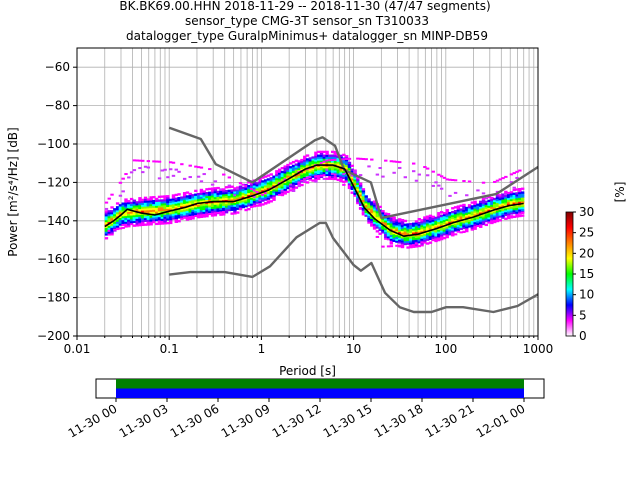  What do you see at coordinates (586, 274) in the screenshot?
I see `colorbar-tick-label: 15` at bounding box center [586, 274].